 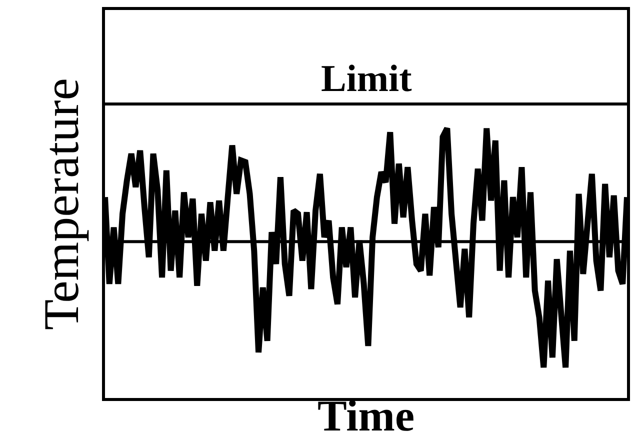 What do you see at coordinates (366, 79) in the screenshot?
I see `ref-line-label: Limit` at bounding box center [366, 79].